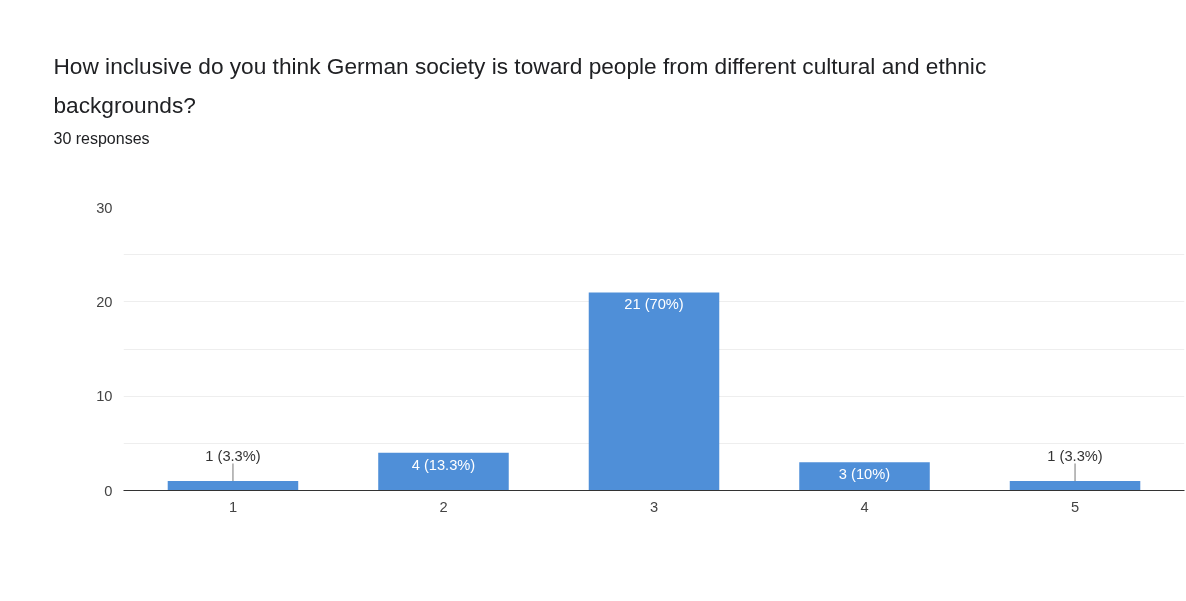 This screenshot has height=601, width=1186. I want to click on x-tick-label: 3, so click(654, 506).